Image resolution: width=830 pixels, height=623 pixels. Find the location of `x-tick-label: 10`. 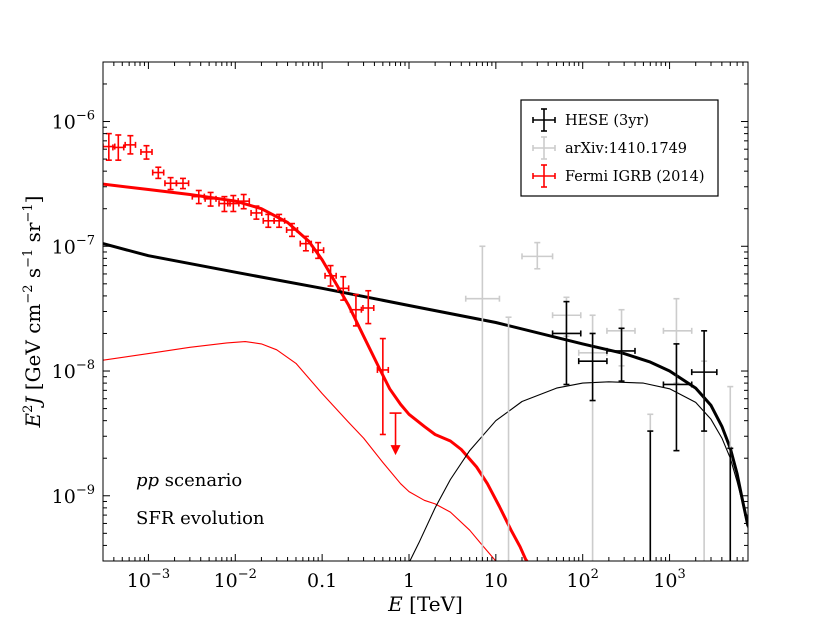

x-tick-label: 10 is located at coordinates (496, 581).